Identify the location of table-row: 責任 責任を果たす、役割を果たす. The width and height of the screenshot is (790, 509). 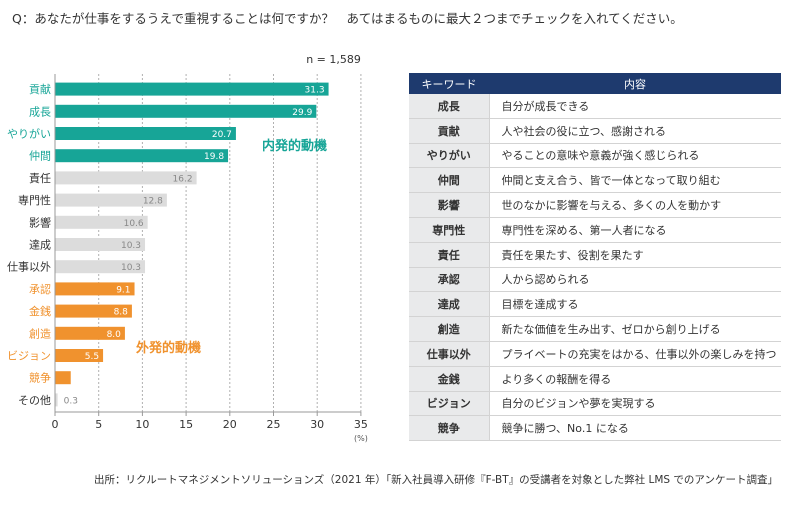
(595, 255).